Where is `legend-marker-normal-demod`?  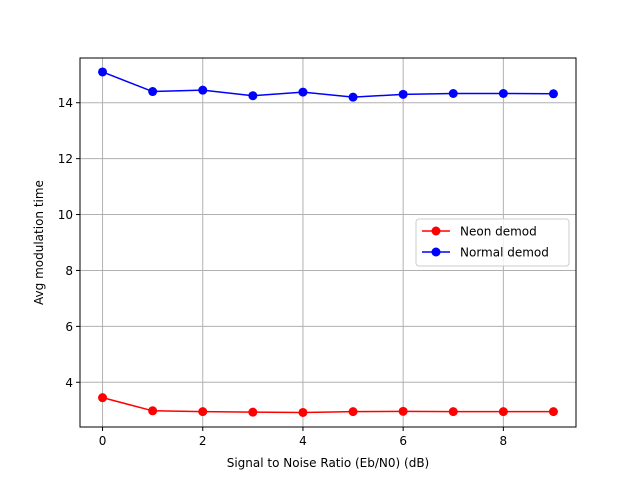 legend-marker-normal-demod is located at coordinates (436, 252).